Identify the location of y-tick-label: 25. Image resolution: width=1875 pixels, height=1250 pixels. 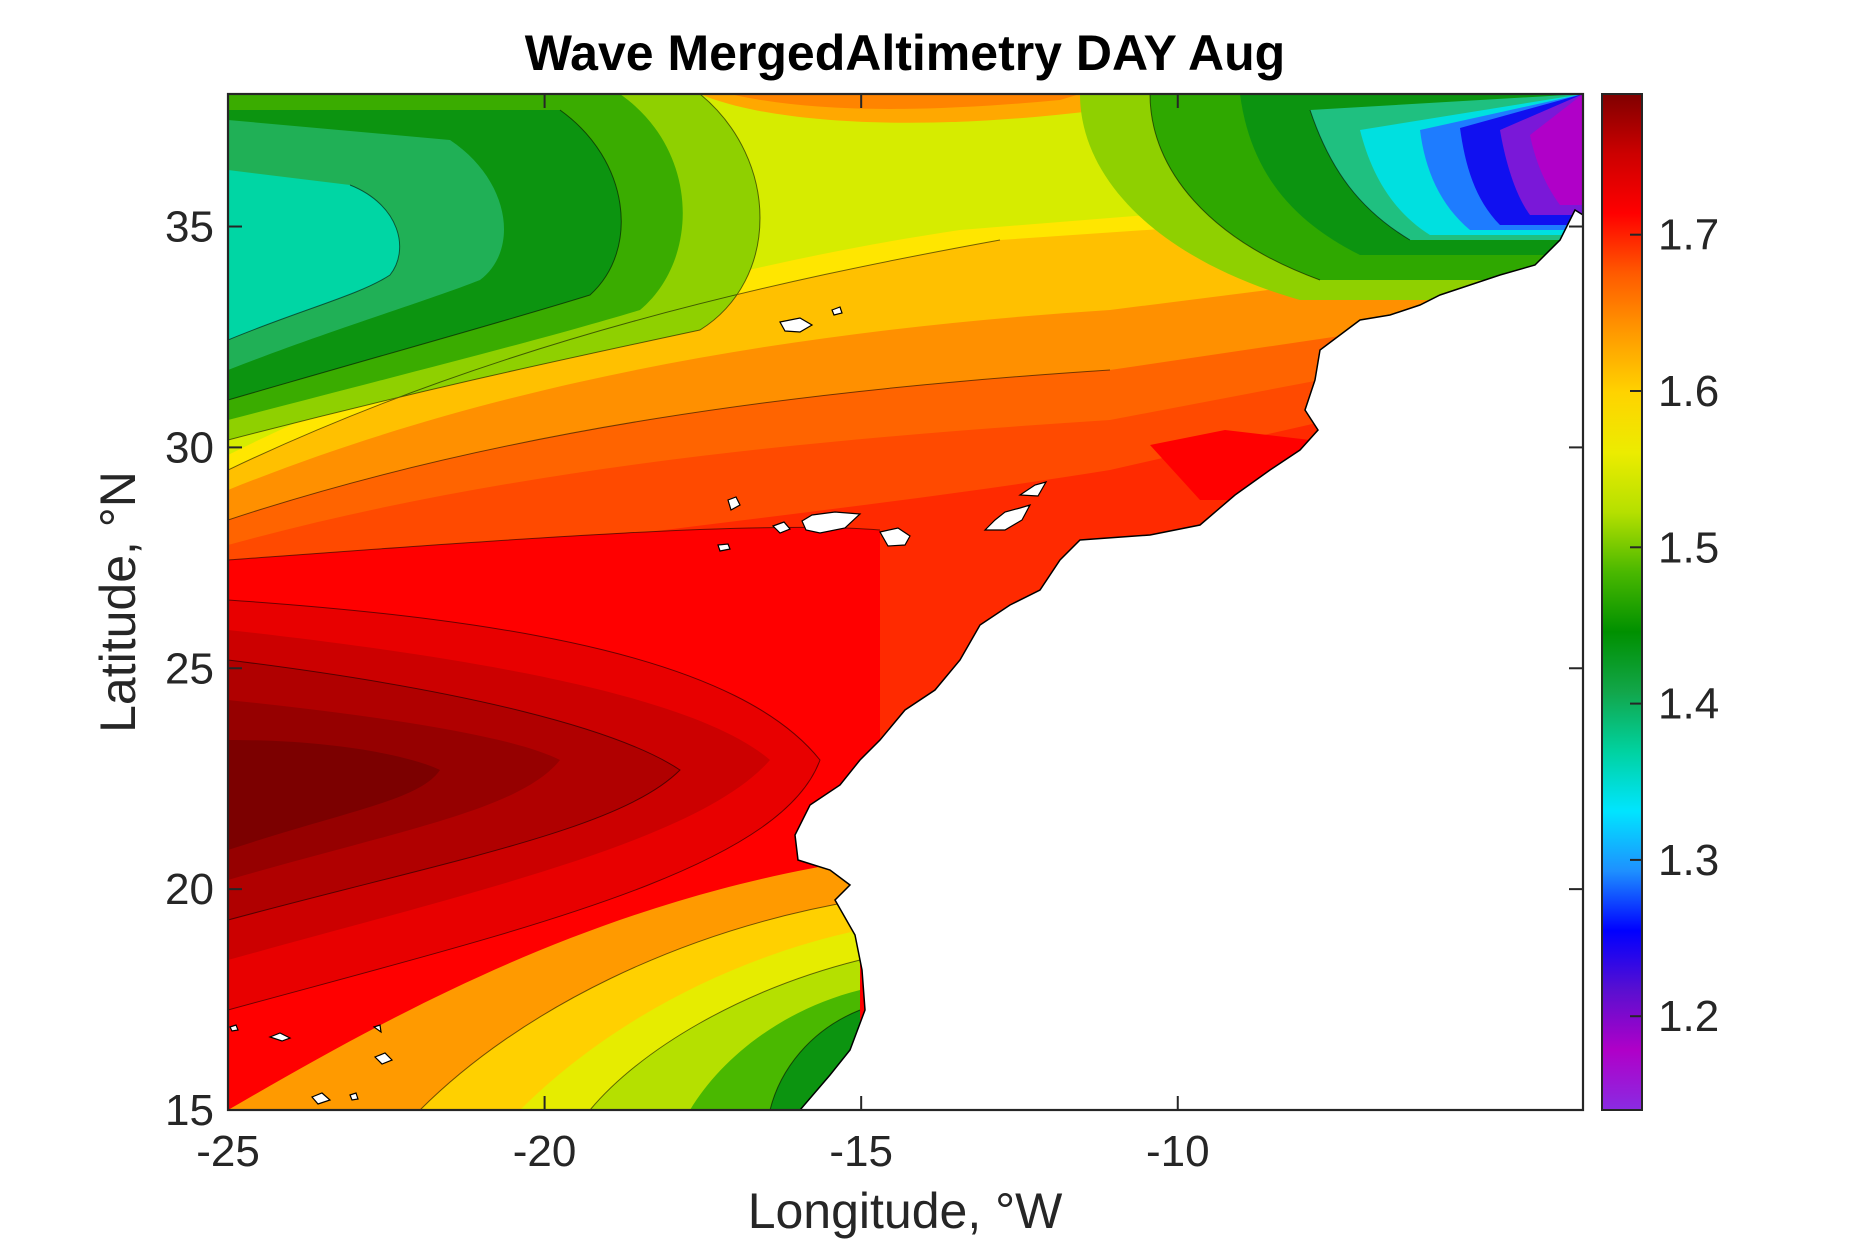
(189, 668).